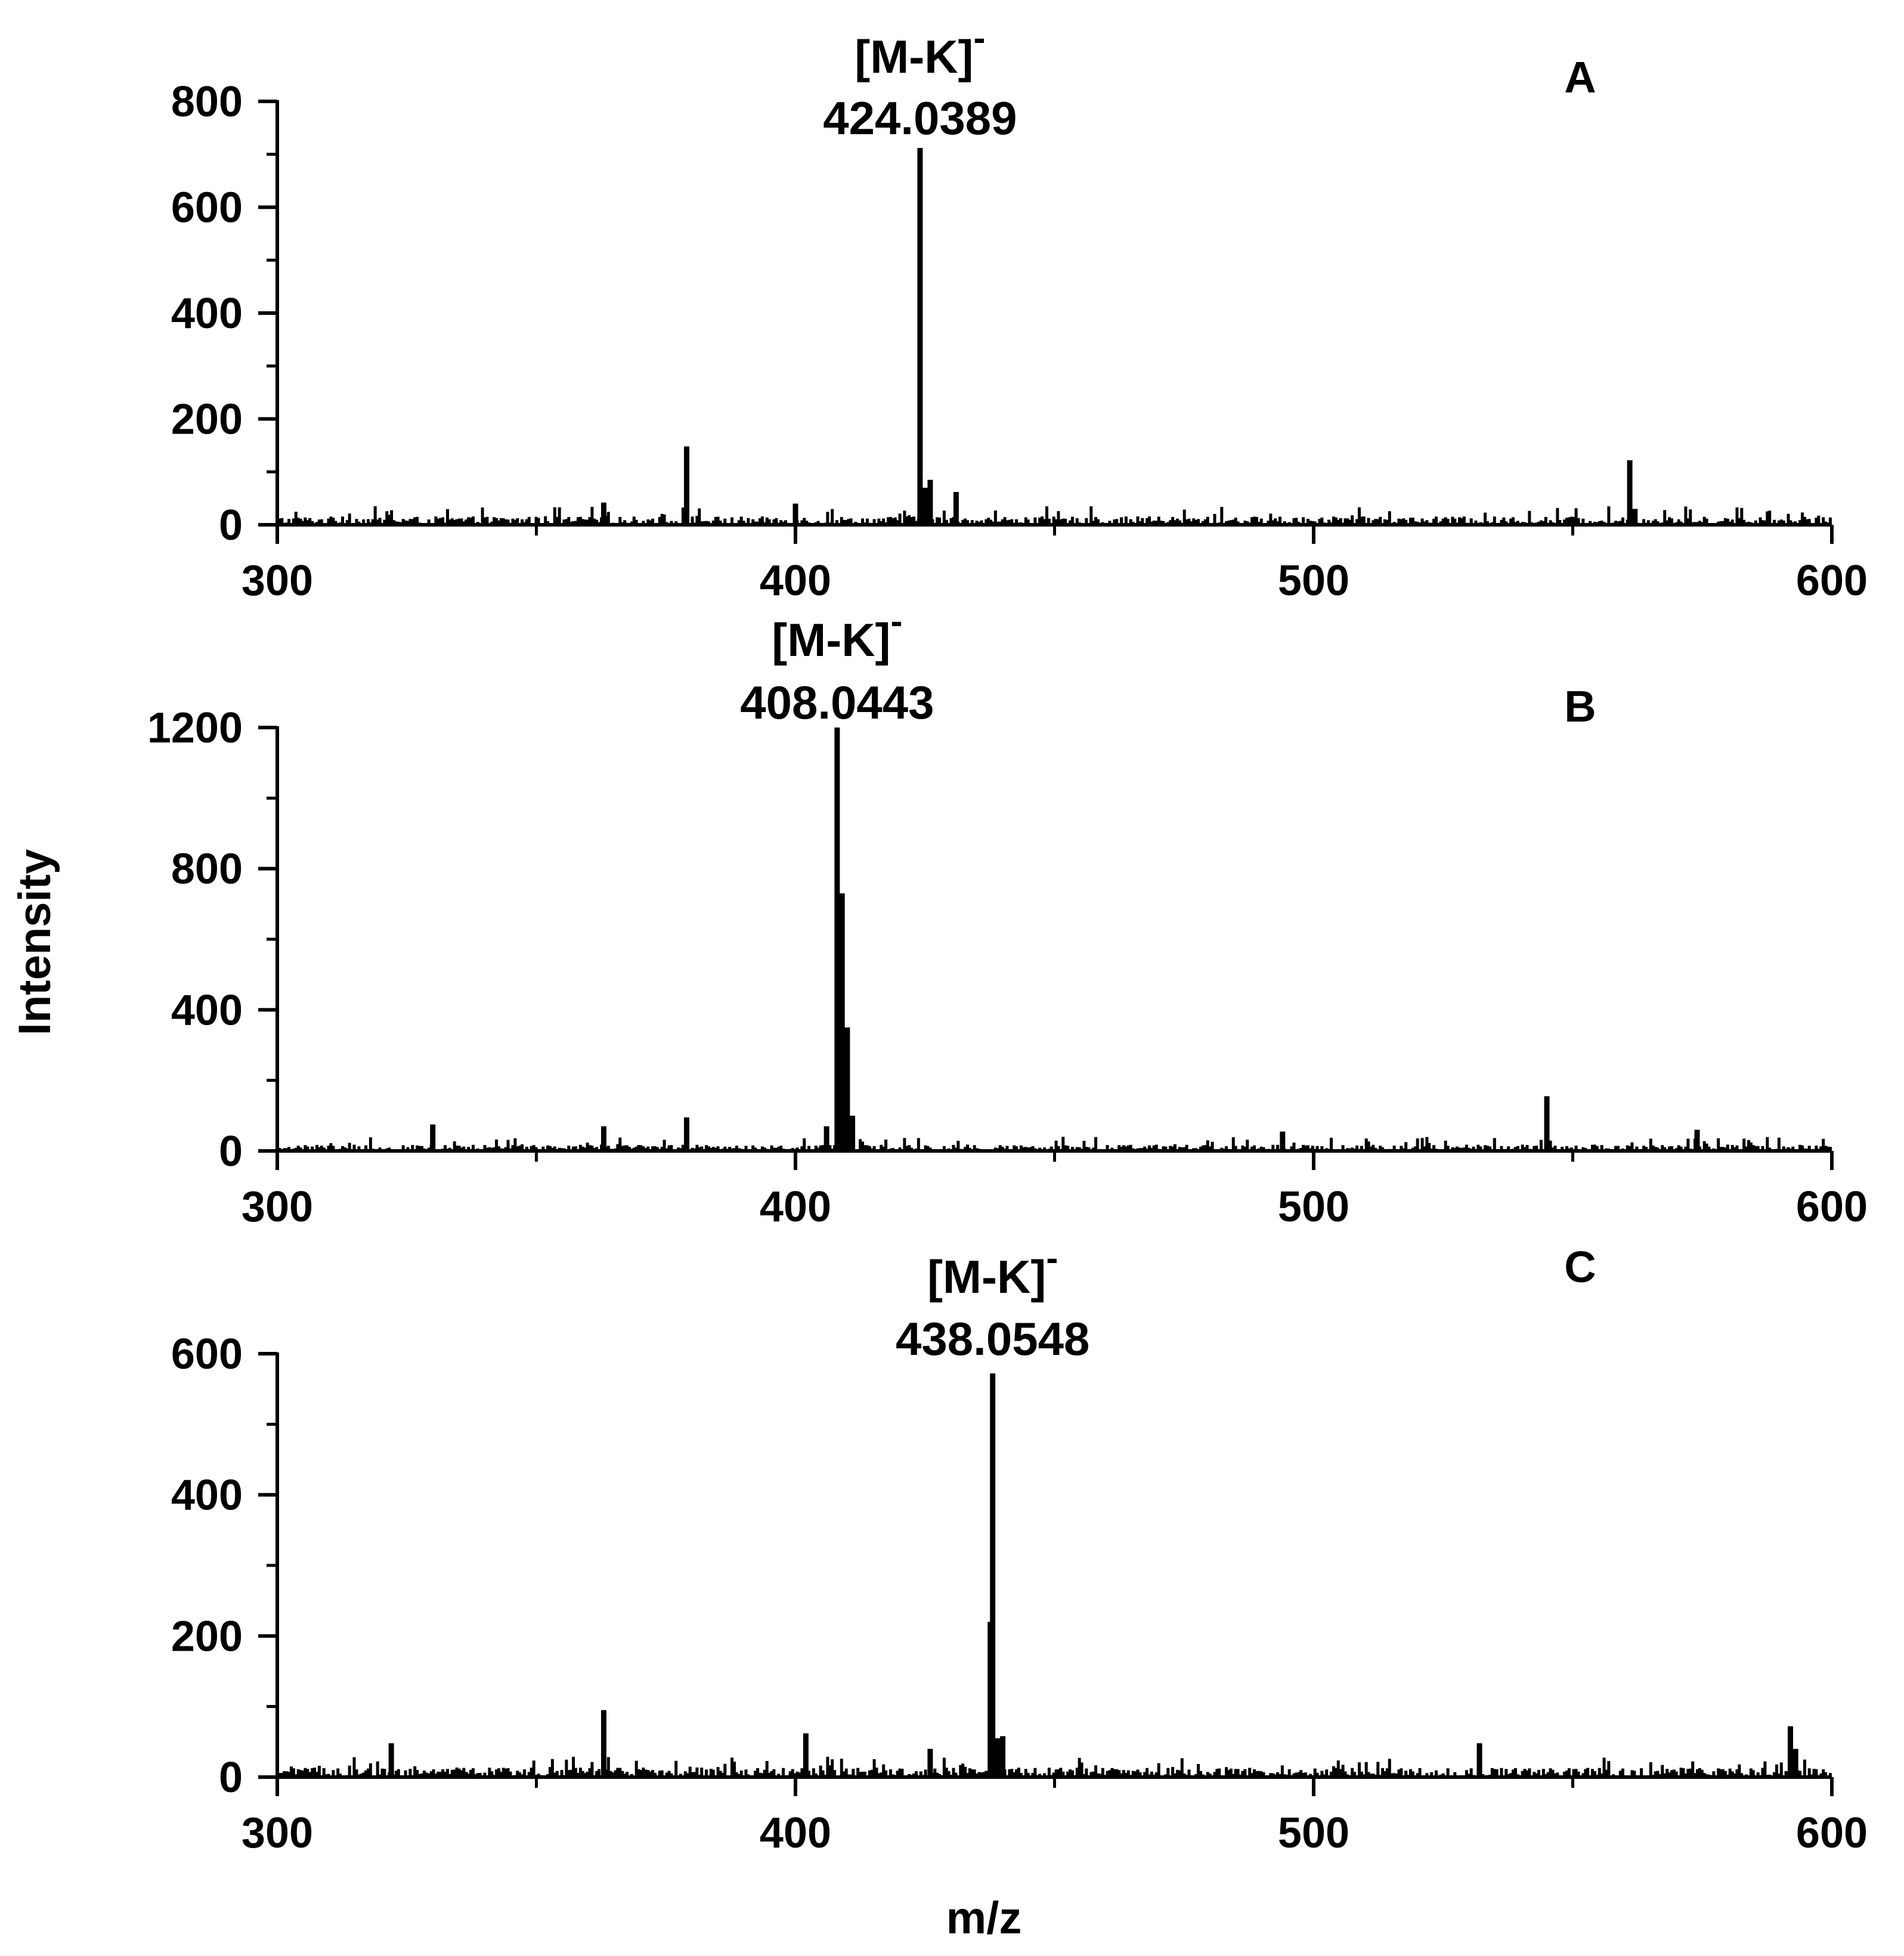 The image size is (1904, 1956). I want to click on y-tick-label: 1200, so click(195, 728).